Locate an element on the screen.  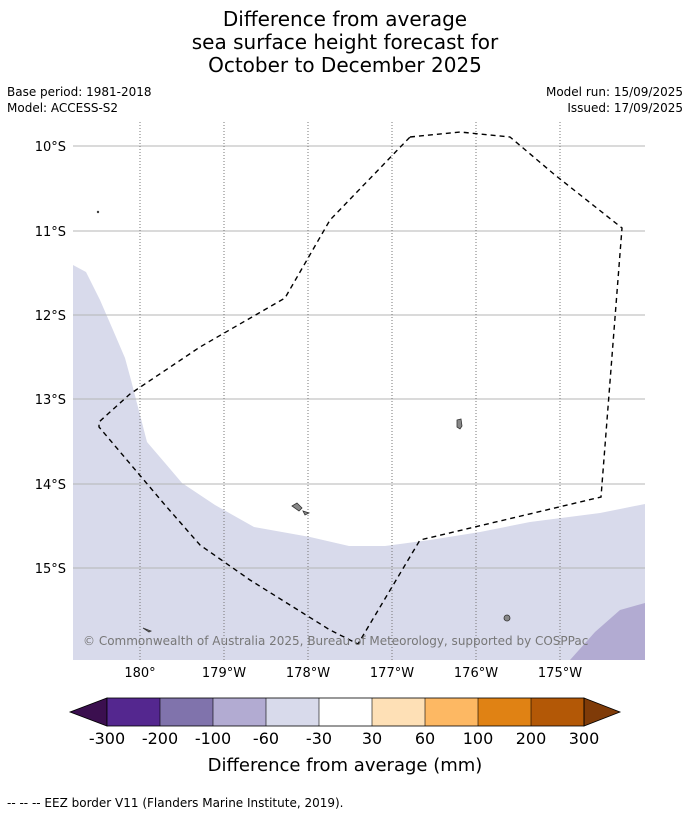
meta-left: Base period: 1981-2018 Model: ACCESS-S2 is located at coordinates (79, 100).